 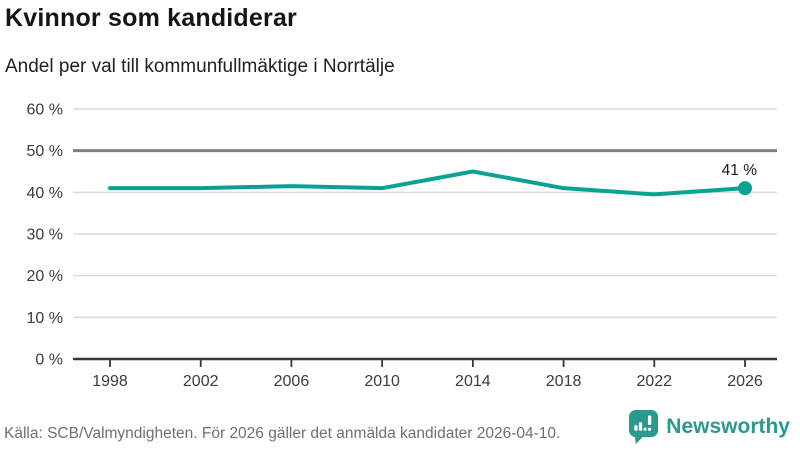 What do you see at coordinates (654, 381) in the screenshot?
I see `x-tick-label: 2022` at bounding box center [654, 381].